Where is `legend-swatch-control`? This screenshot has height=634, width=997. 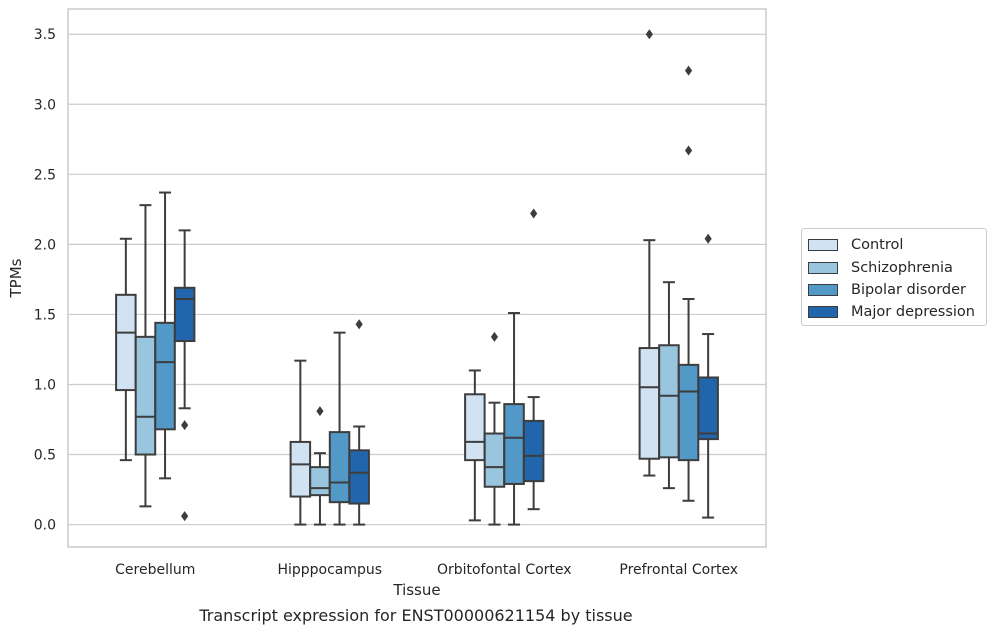 legend-swatch-control is located at coordinates (823, 245).